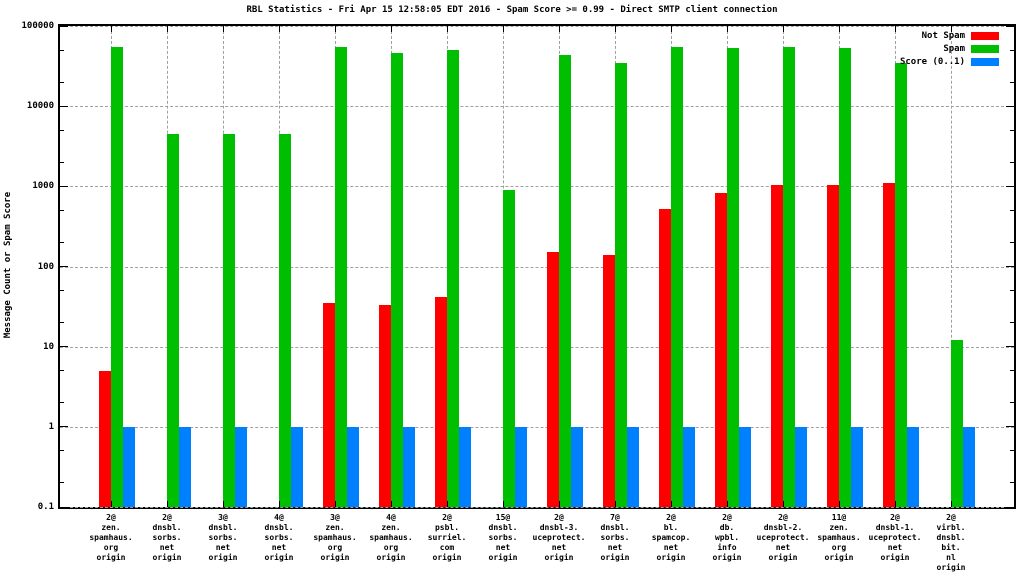  Describe the element at coordinates (335, 537) in the screenshot. I see `x-tick-label: 3@ zen. spamhaus. org origin` at that location.